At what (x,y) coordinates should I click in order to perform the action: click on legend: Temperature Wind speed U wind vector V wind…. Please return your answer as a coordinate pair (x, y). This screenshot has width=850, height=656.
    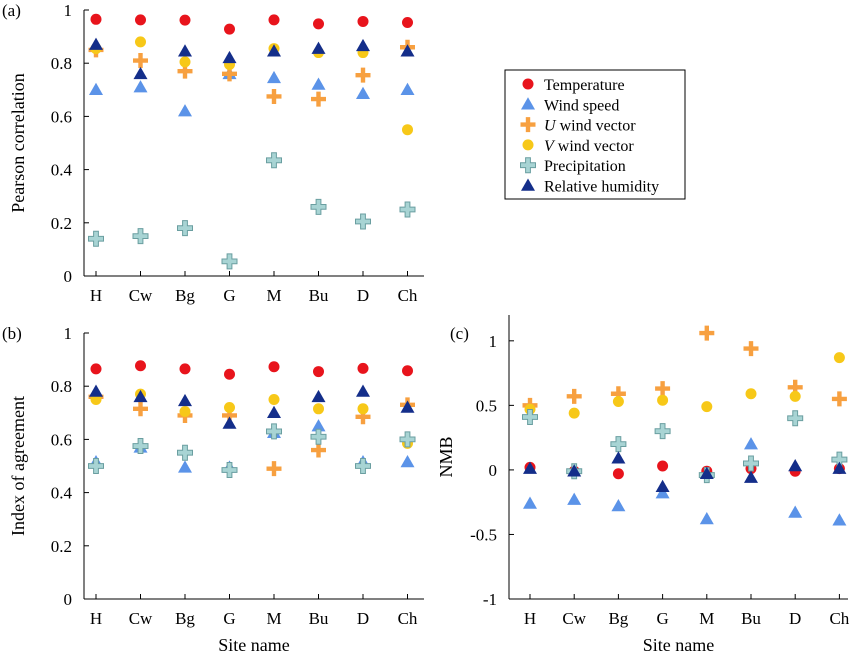
    Looking at the image, I should click on (595, 134).